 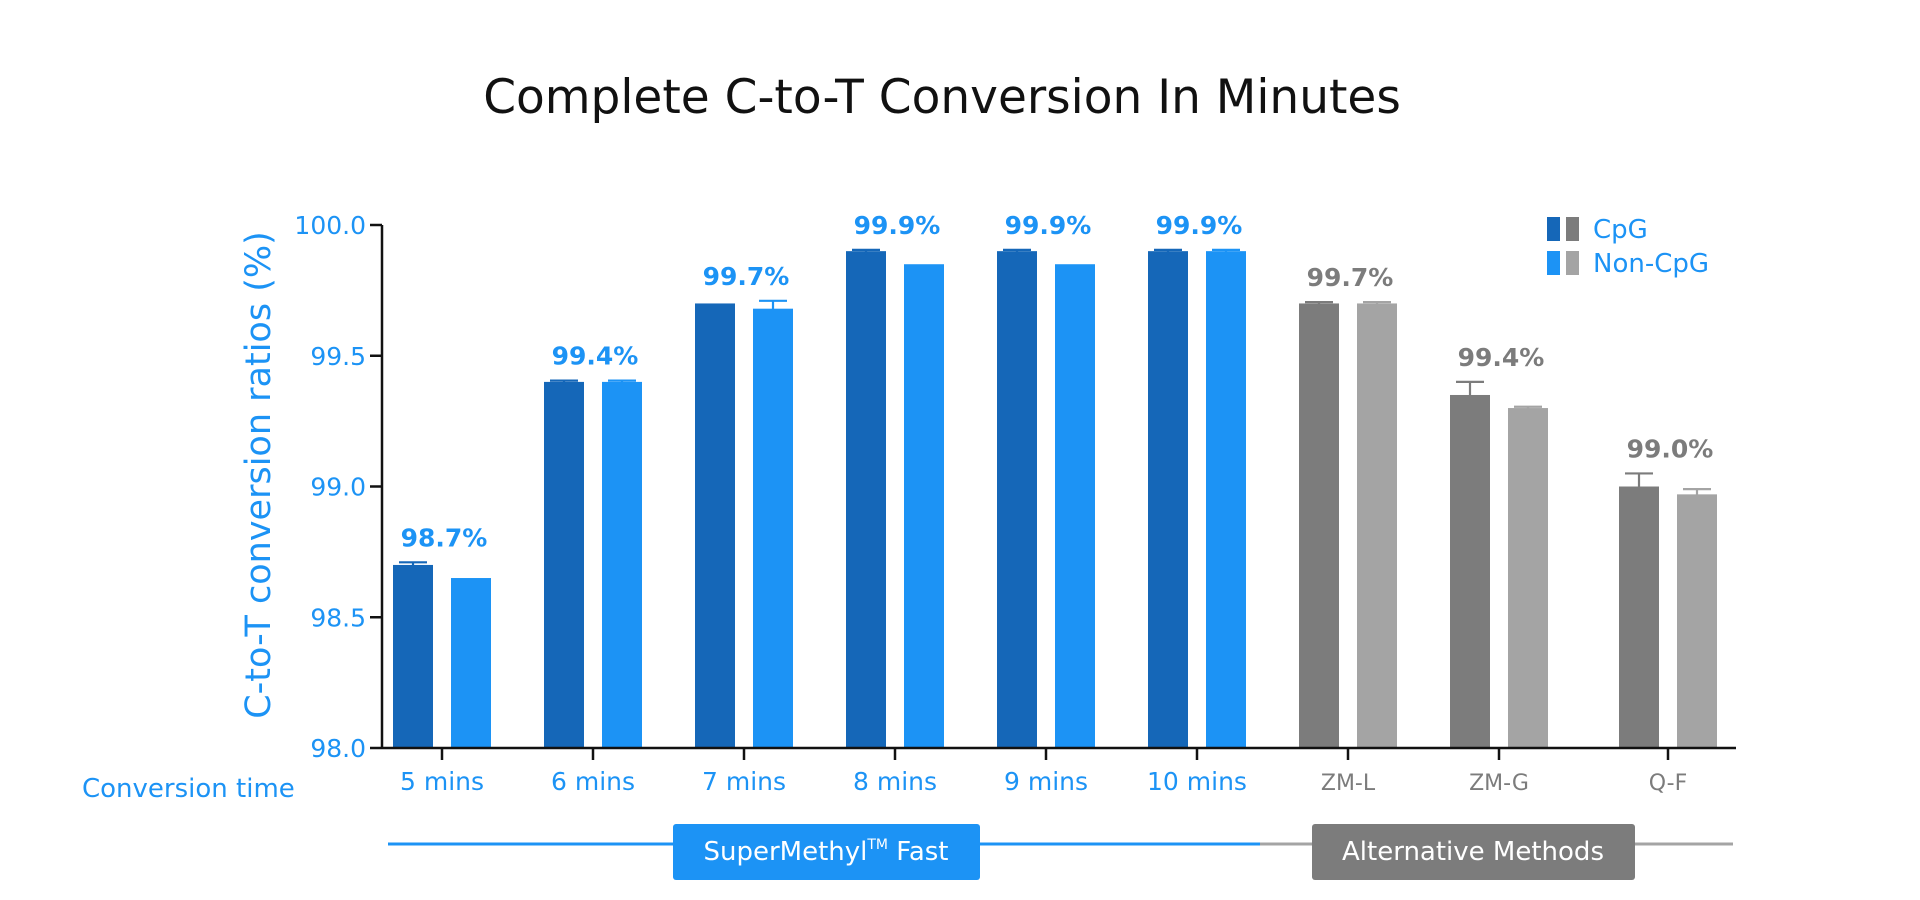 I want to click on bar-non-cpg-6-mins, so click(x=622, y=564).